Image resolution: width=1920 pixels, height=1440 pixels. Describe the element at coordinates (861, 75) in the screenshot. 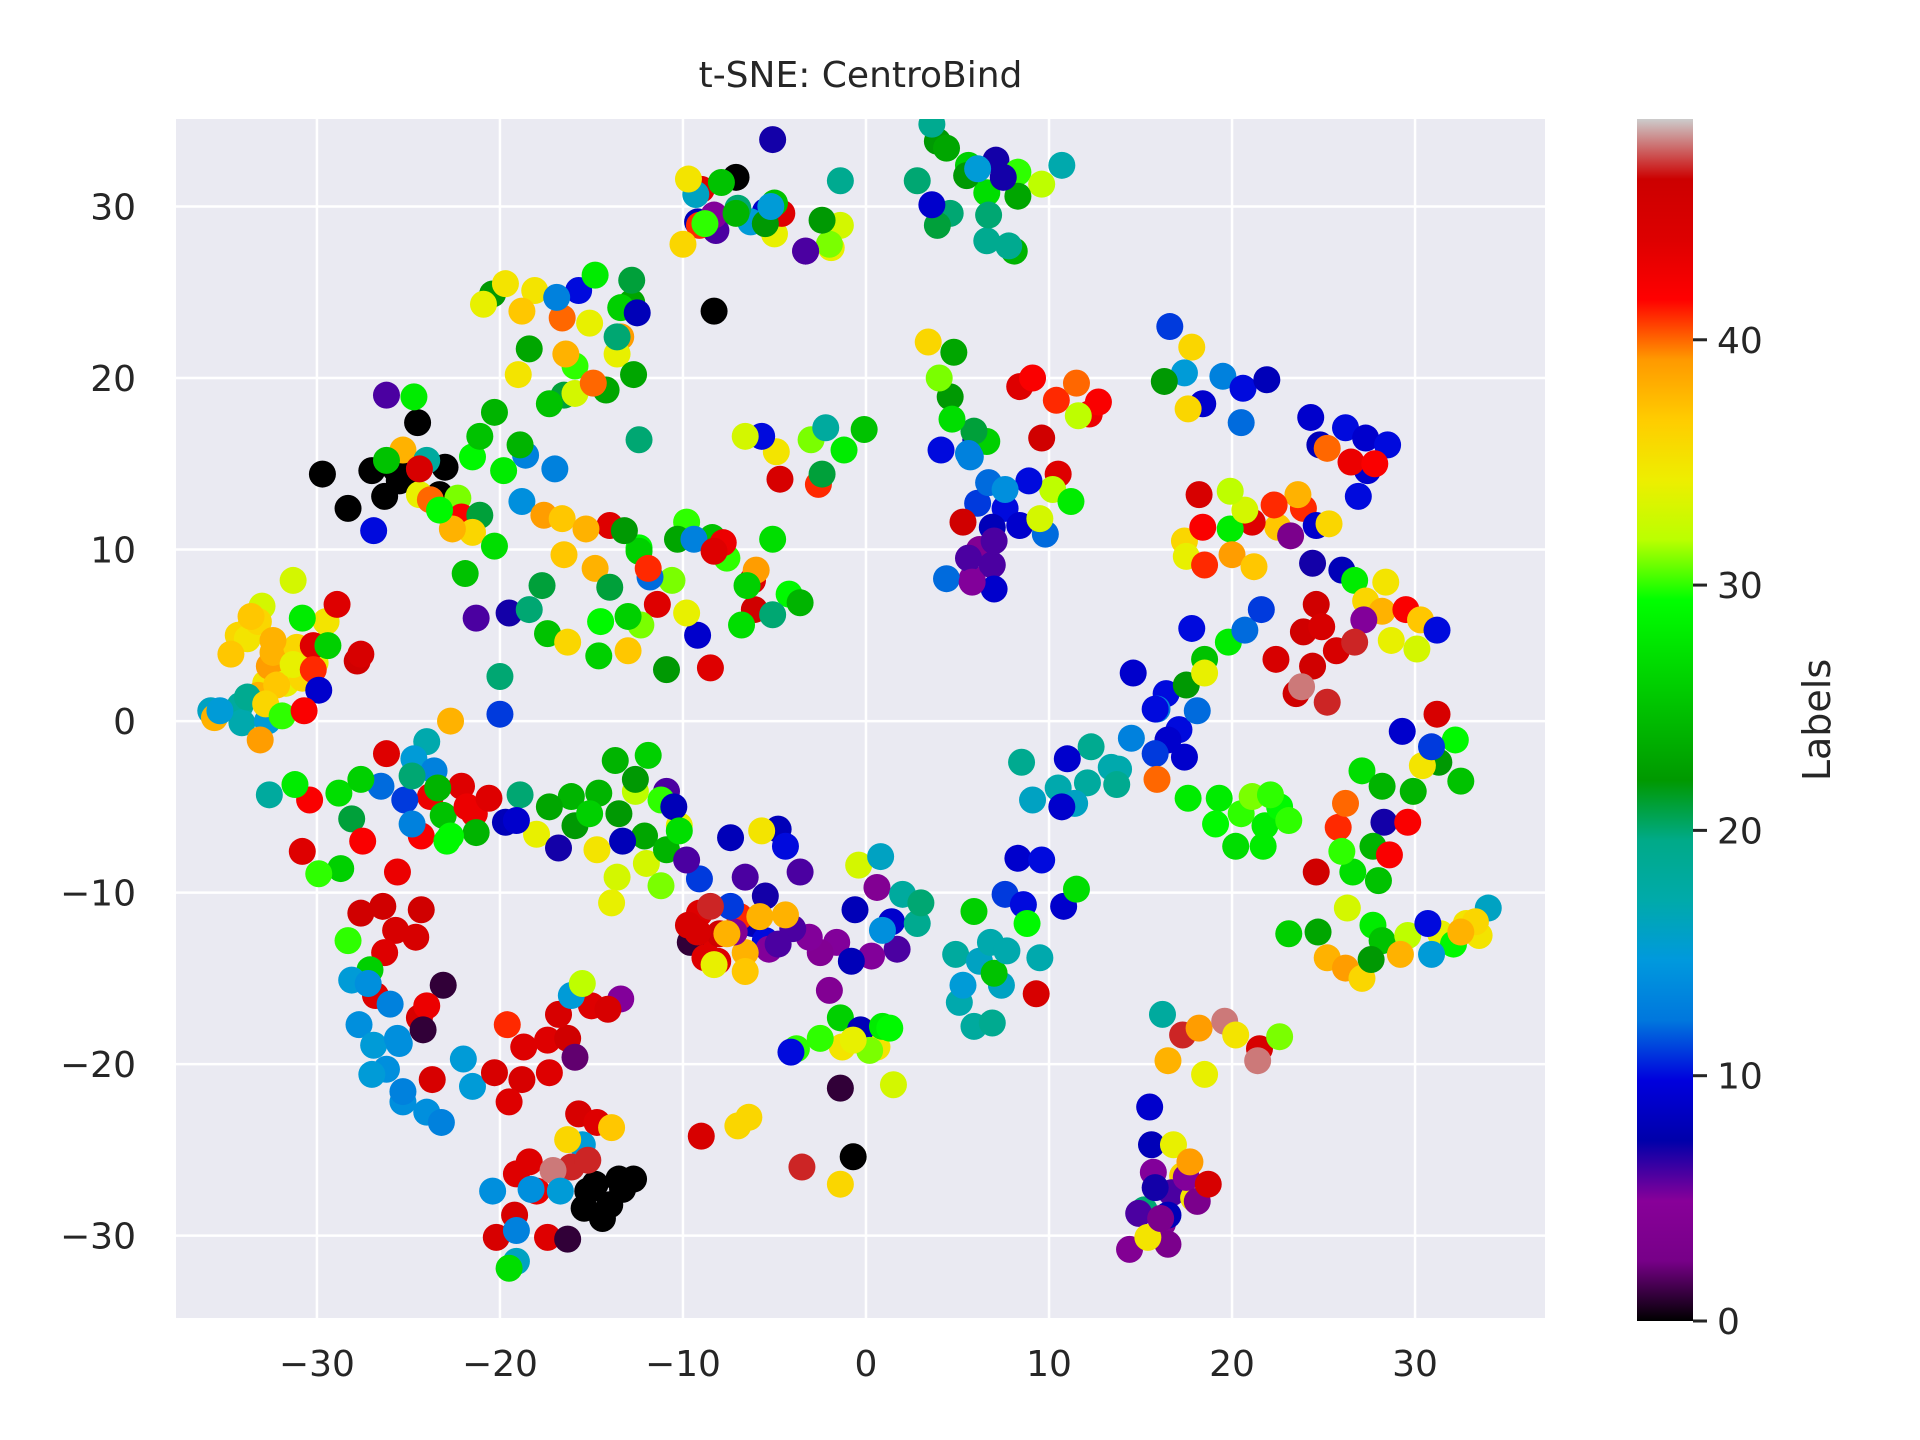

I see `chart-title: t-SNE: CentroBind` at that location.